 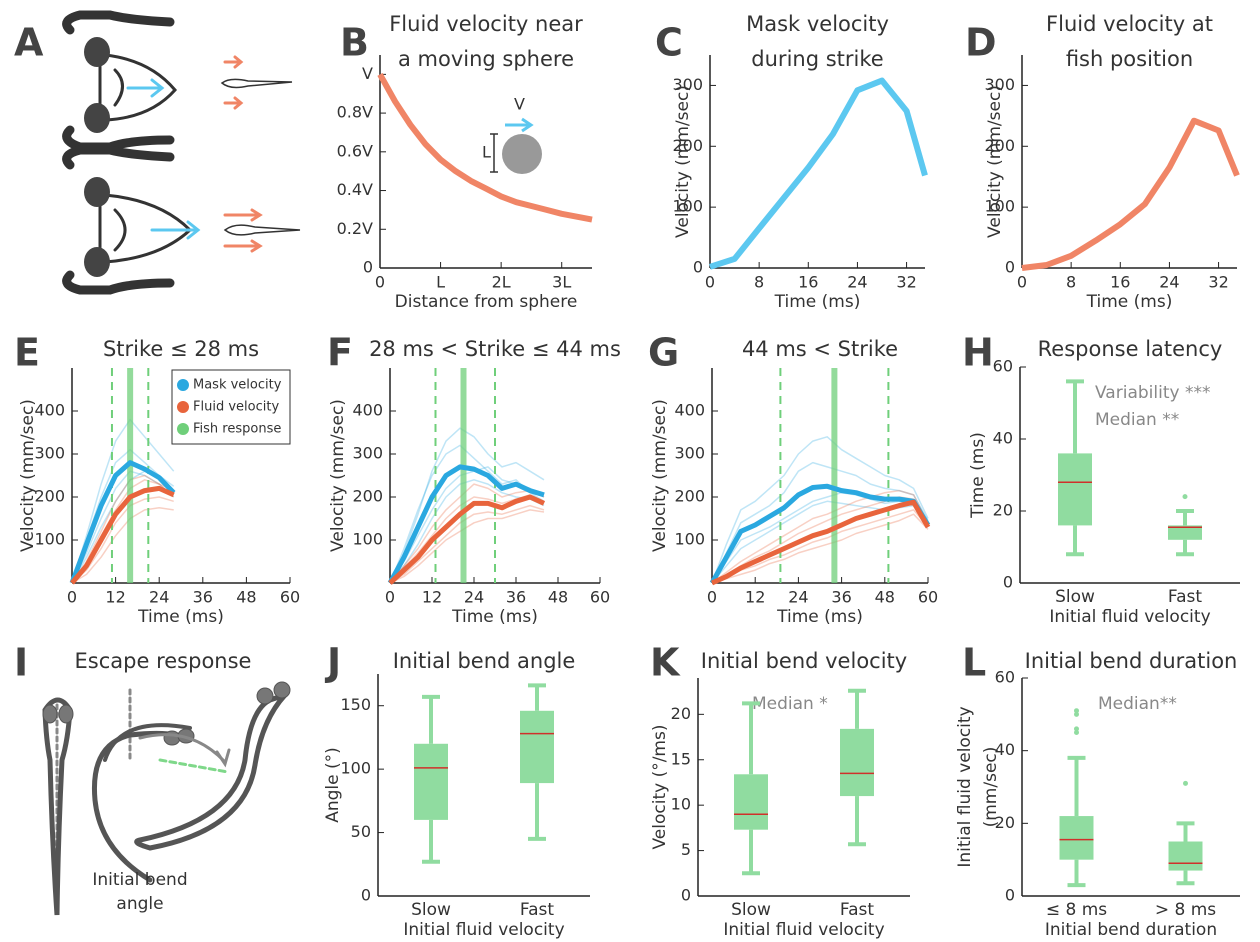 What do you see at coordinates (519, 104) in the screenshot?
I see `annotation: V` at bounding box center [519, 104].